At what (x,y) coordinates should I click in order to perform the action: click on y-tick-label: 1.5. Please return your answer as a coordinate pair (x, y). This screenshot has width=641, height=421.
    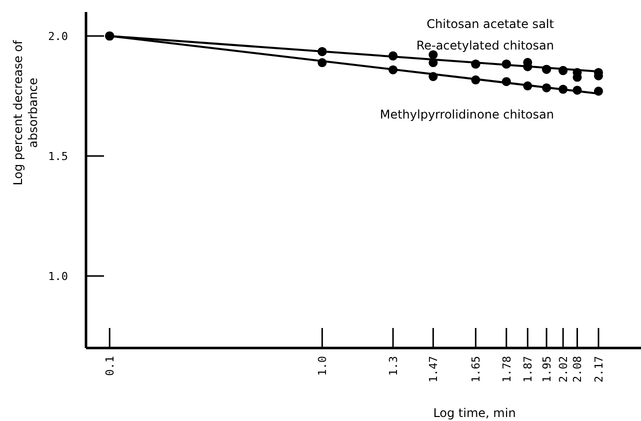
    Looking at the image, I should click on (58, 156).